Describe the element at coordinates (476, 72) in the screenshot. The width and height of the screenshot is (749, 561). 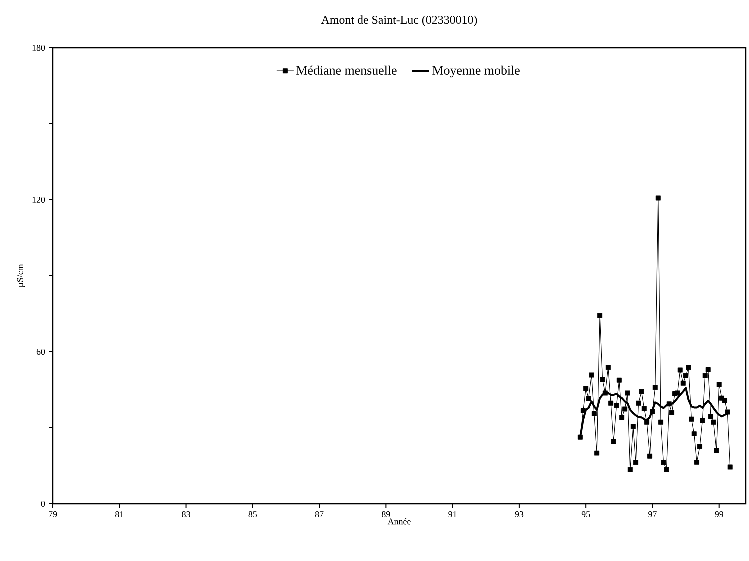
I see `legend-label: Moyenne mobile` at that location.